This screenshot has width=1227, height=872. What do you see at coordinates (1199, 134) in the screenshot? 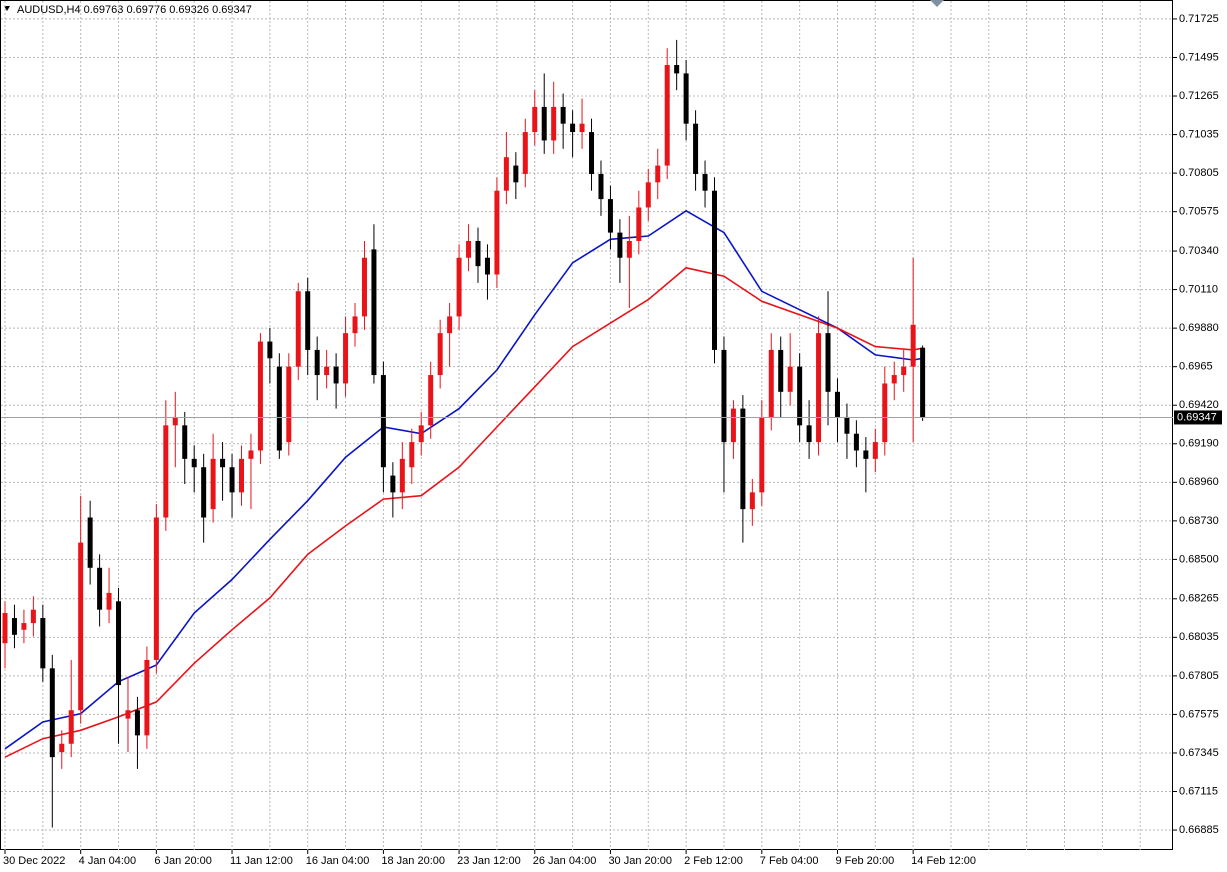
I see `y-tick-label: 0.71035` at bounding box center [1199, 134].